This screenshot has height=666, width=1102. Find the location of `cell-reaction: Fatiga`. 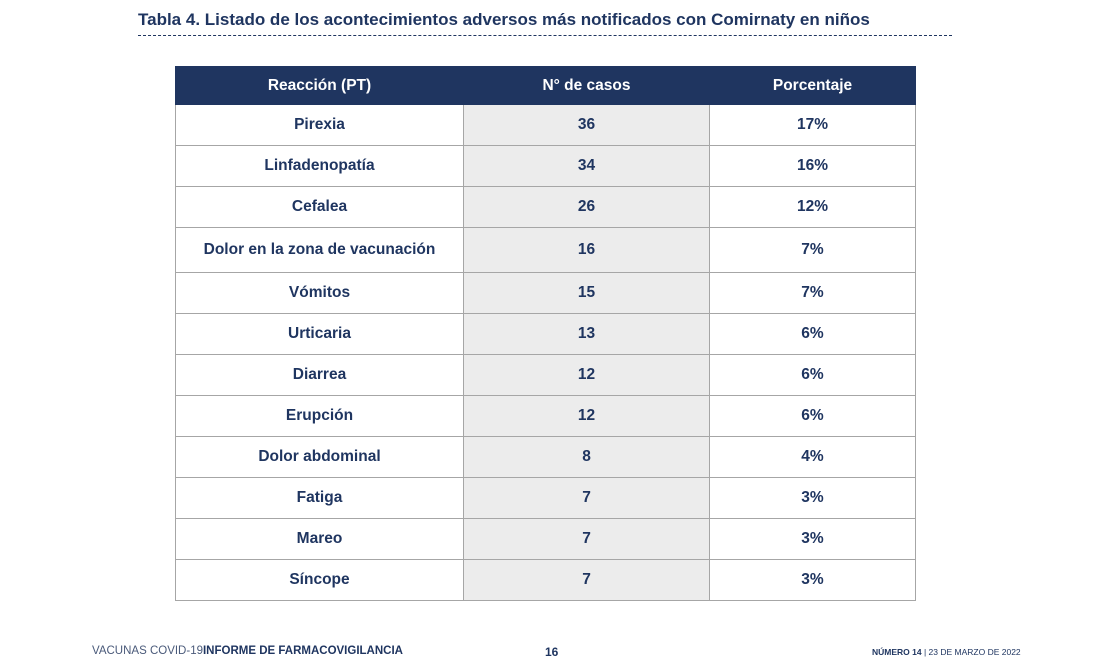

cell-reaction: Fatiga is located at coordinates (319, 498).